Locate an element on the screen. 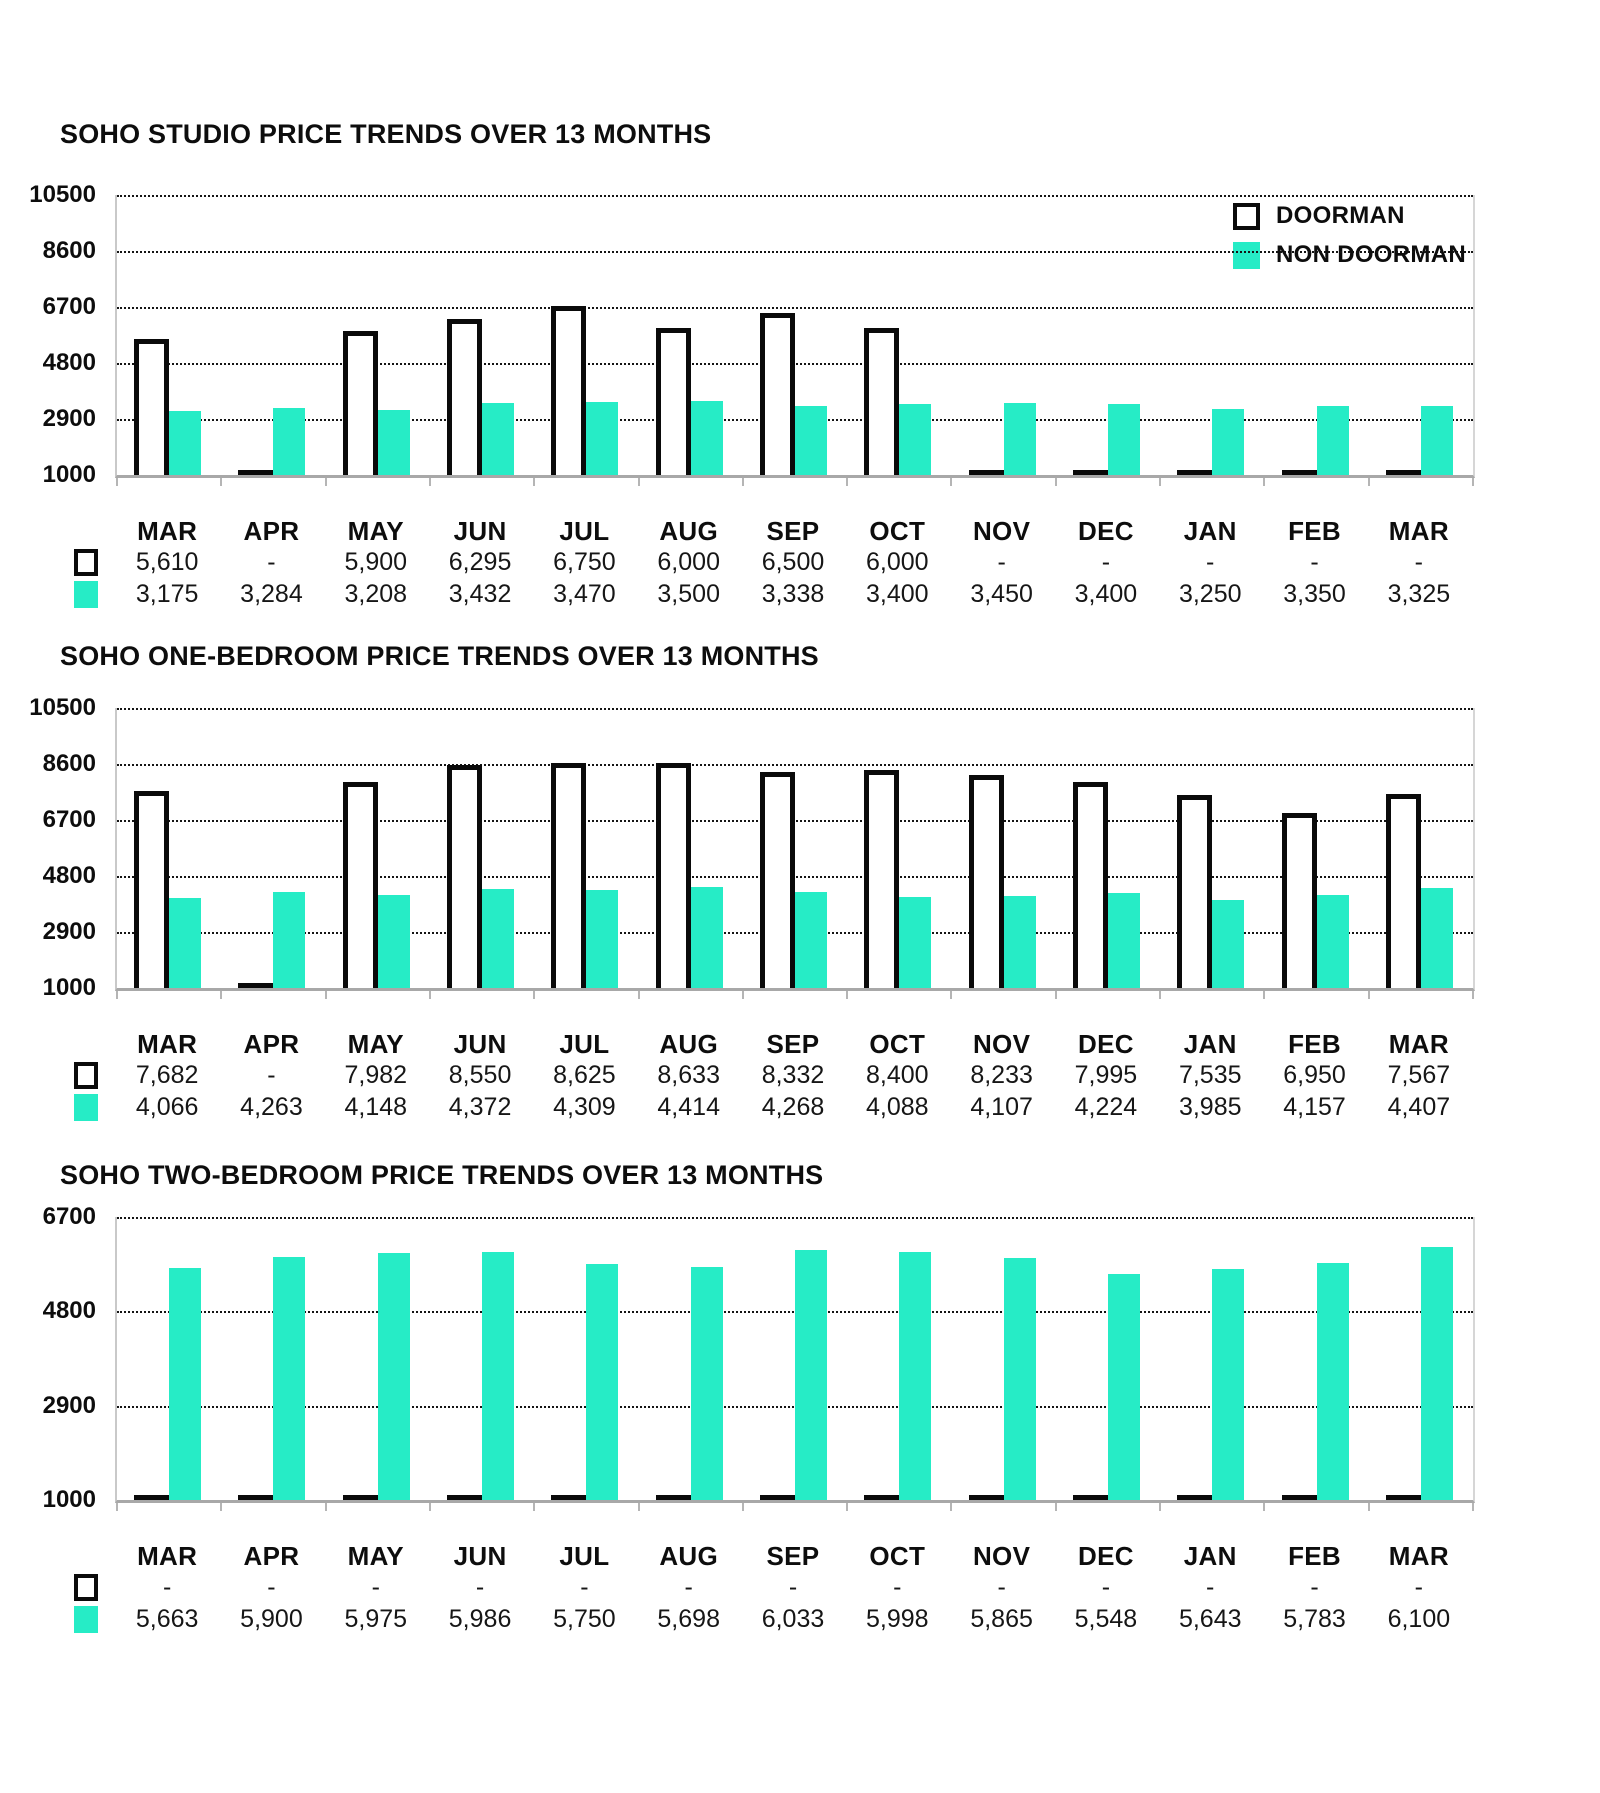 The image size is (1600, 1793). y-axis-tick-label: 10500 is located at coordinates (62, 707).